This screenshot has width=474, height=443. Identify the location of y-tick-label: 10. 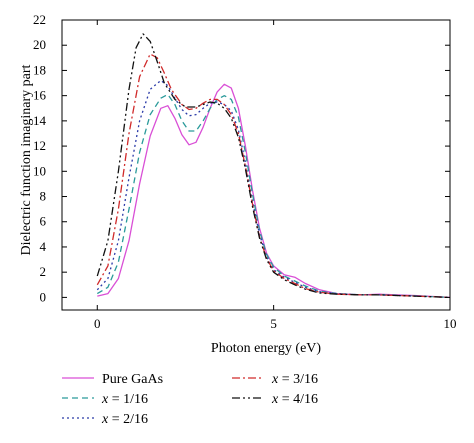
(39, 170).